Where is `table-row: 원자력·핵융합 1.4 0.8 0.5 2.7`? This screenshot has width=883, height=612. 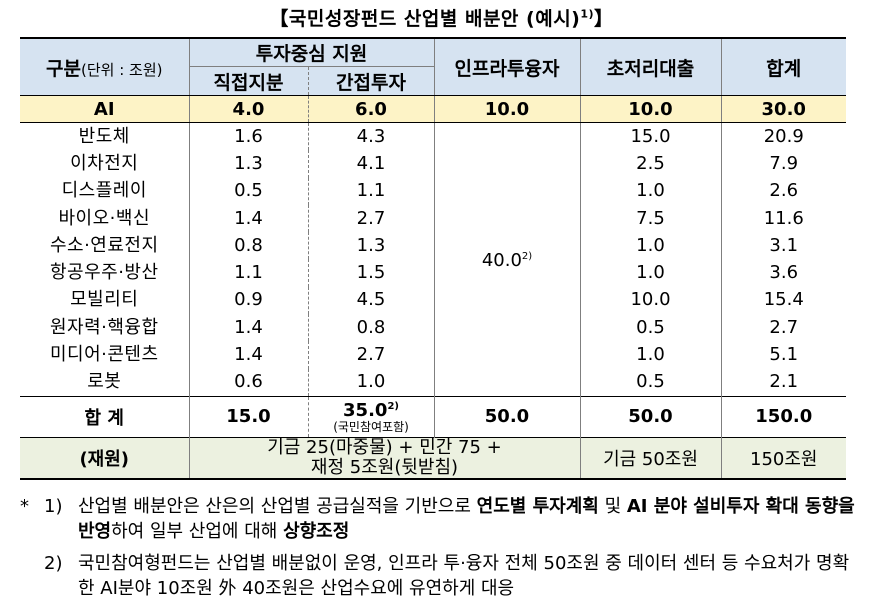 table-row: 원자력·핵융합 1.4 0.8 0.5 2.7 is located at coordinates (433, 328).